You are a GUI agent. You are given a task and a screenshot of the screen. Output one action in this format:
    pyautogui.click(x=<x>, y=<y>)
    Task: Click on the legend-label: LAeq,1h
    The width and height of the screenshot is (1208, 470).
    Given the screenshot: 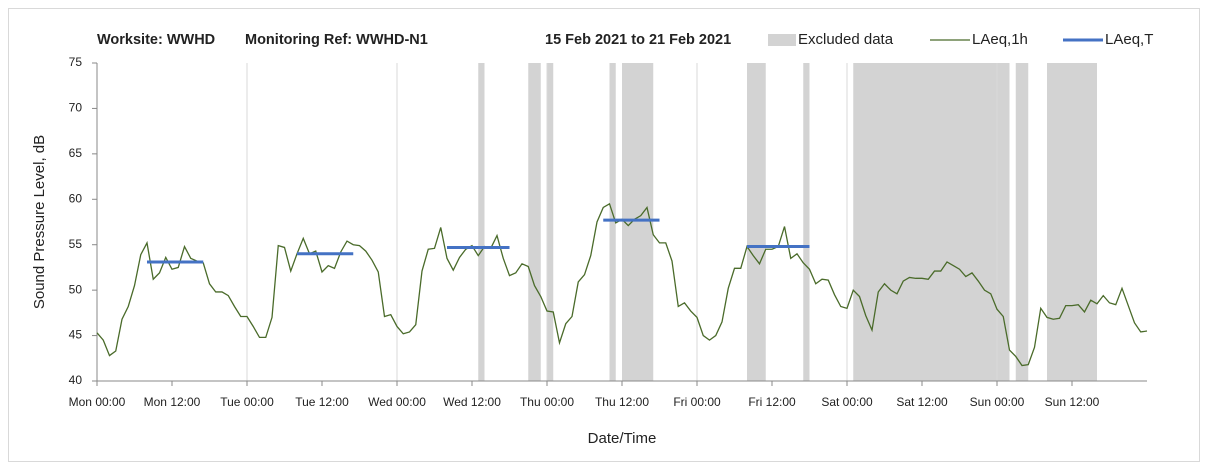 What is the action you would take?
    pyautogui.click(x=1000, y=39)
    